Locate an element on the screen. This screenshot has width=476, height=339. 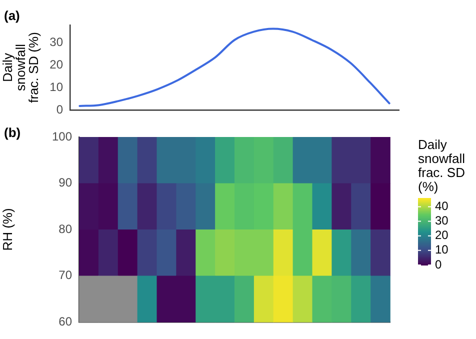
text: (b) is located at coordinates (12, 132).